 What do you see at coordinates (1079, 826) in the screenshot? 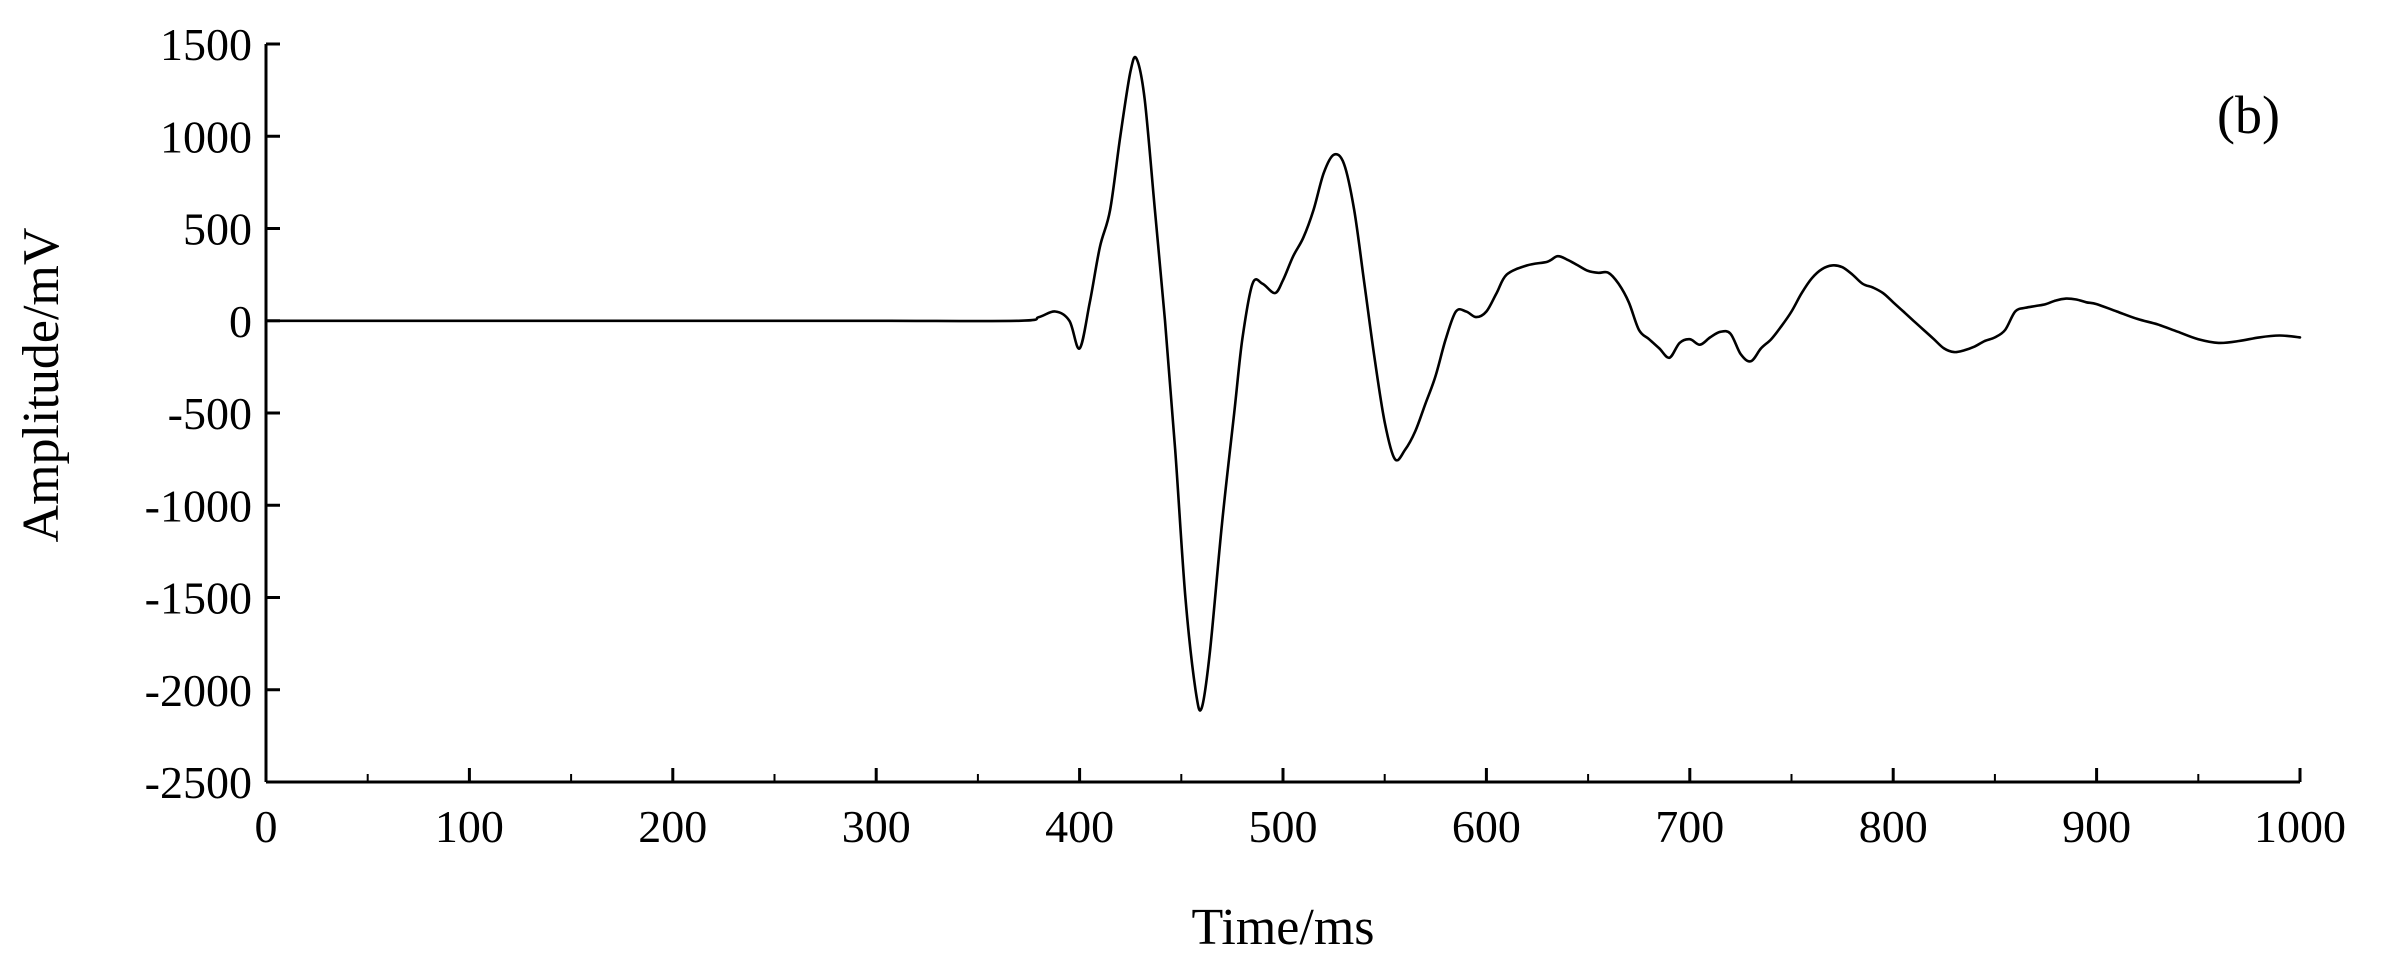
I see `x-tick-label: 400` at bounding box center [1079, 826].